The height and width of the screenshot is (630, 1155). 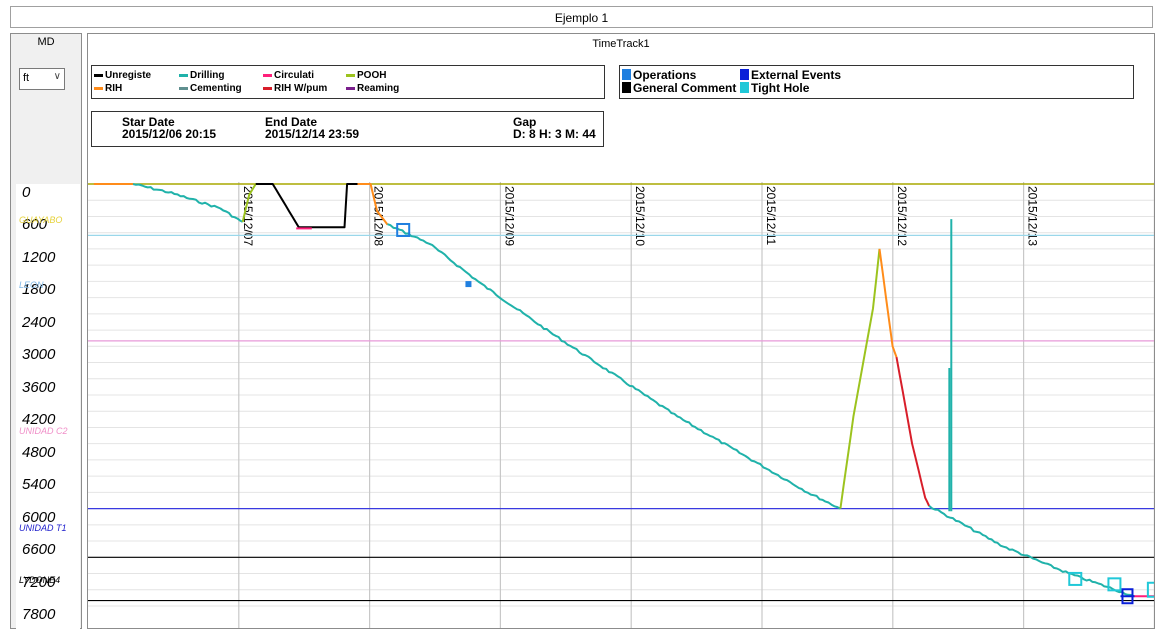 I want to click on legend-item-unregiste: Unregiste, so click(x=122, y=75).